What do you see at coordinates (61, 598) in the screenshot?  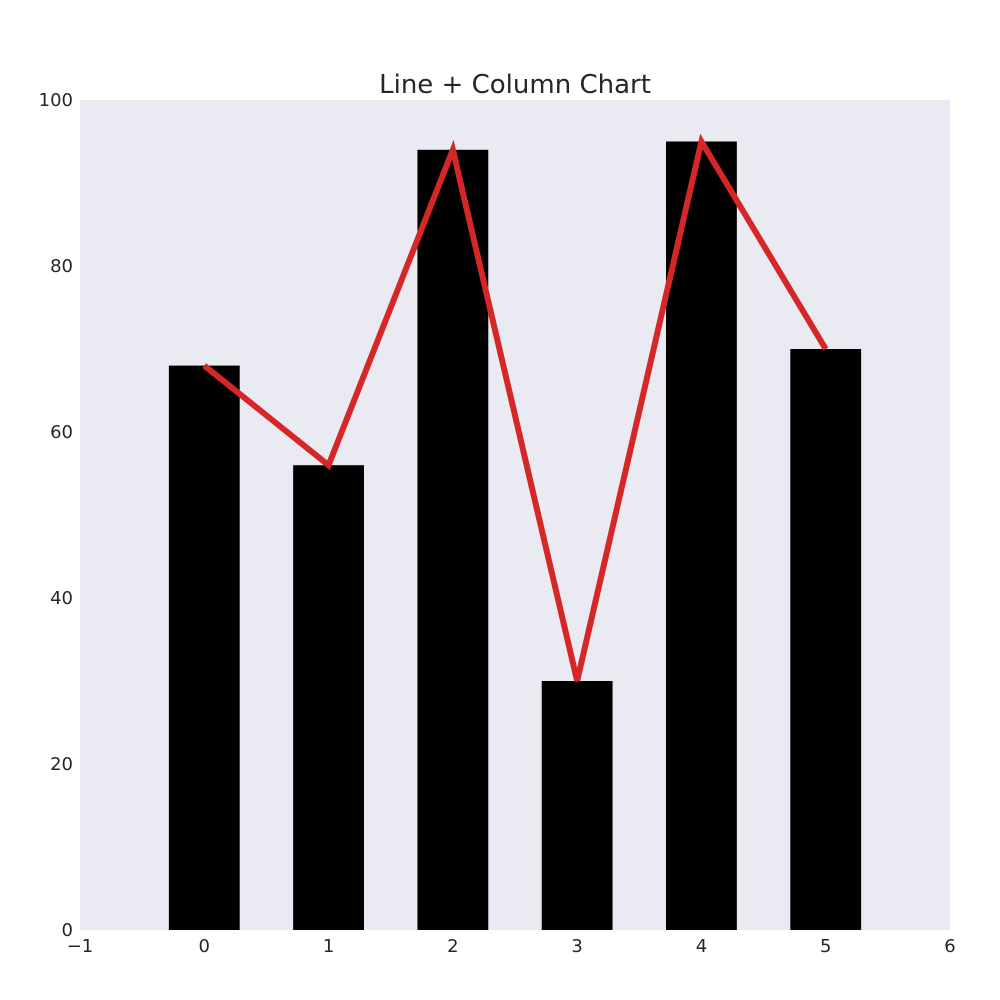 I see `y-tick-label: 40` at bounding box center [61, 598].